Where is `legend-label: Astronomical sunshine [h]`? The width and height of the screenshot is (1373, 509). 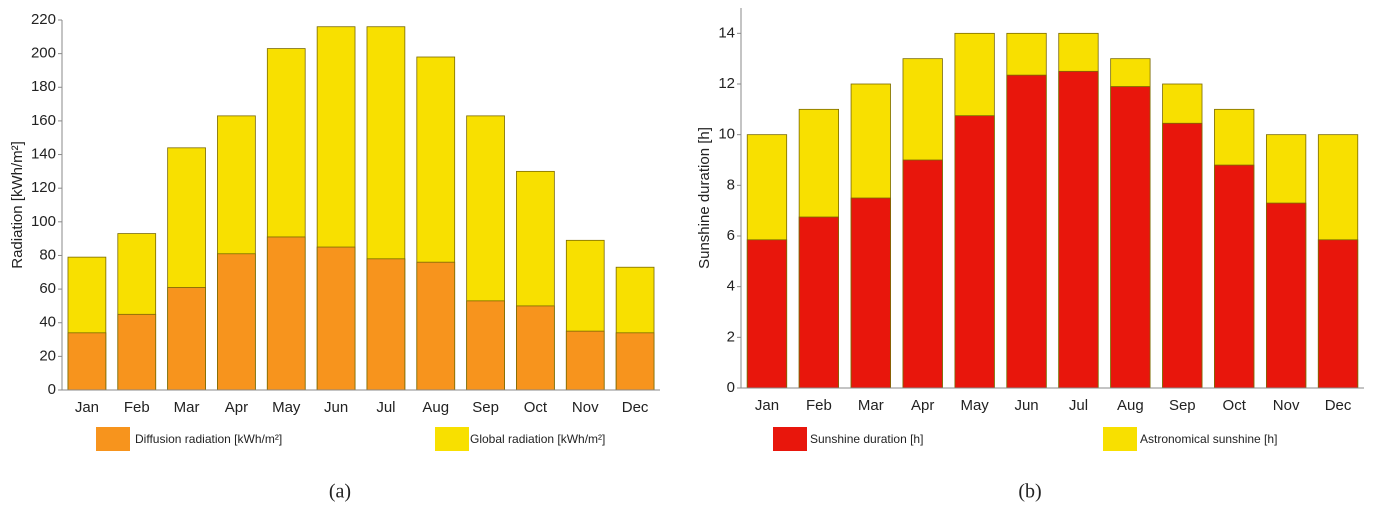
legend-label: Astronomical sunshine [h] is located at coordinates (1208, 439).